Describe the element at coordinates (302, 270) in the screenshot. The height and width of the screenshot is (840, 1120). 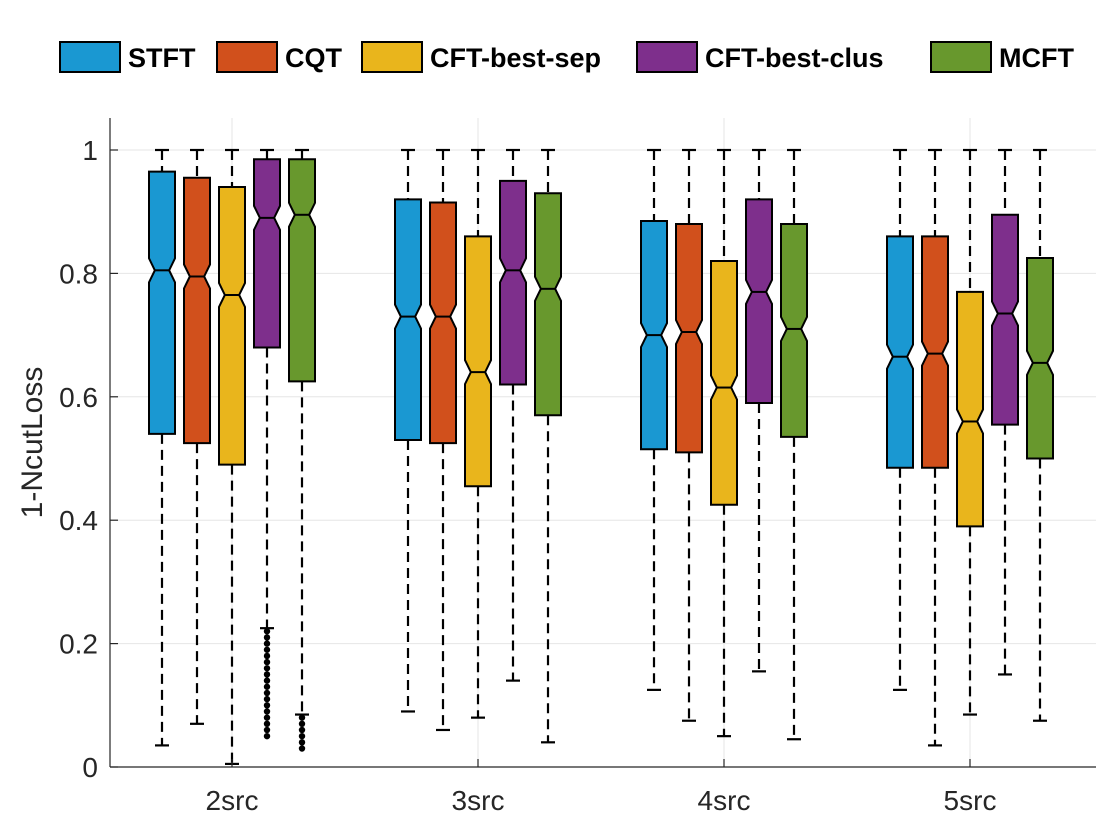
I see `box-mcft-2src` at that location.